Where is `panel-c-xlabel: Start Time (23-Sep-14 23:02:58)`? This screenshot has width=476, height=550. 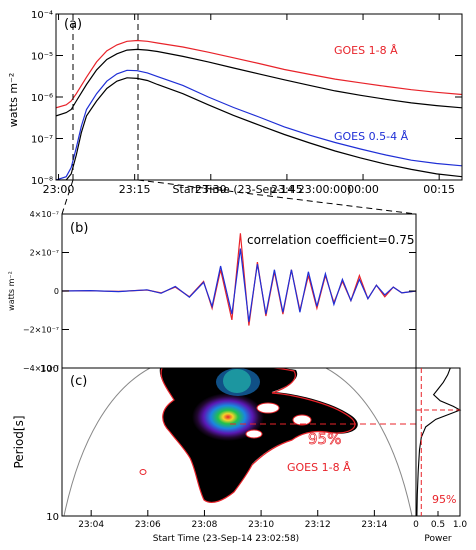
panel-c-xlabel: Start Time (23-Sep-14 23:02:58) is located at coordinates (226, 539).